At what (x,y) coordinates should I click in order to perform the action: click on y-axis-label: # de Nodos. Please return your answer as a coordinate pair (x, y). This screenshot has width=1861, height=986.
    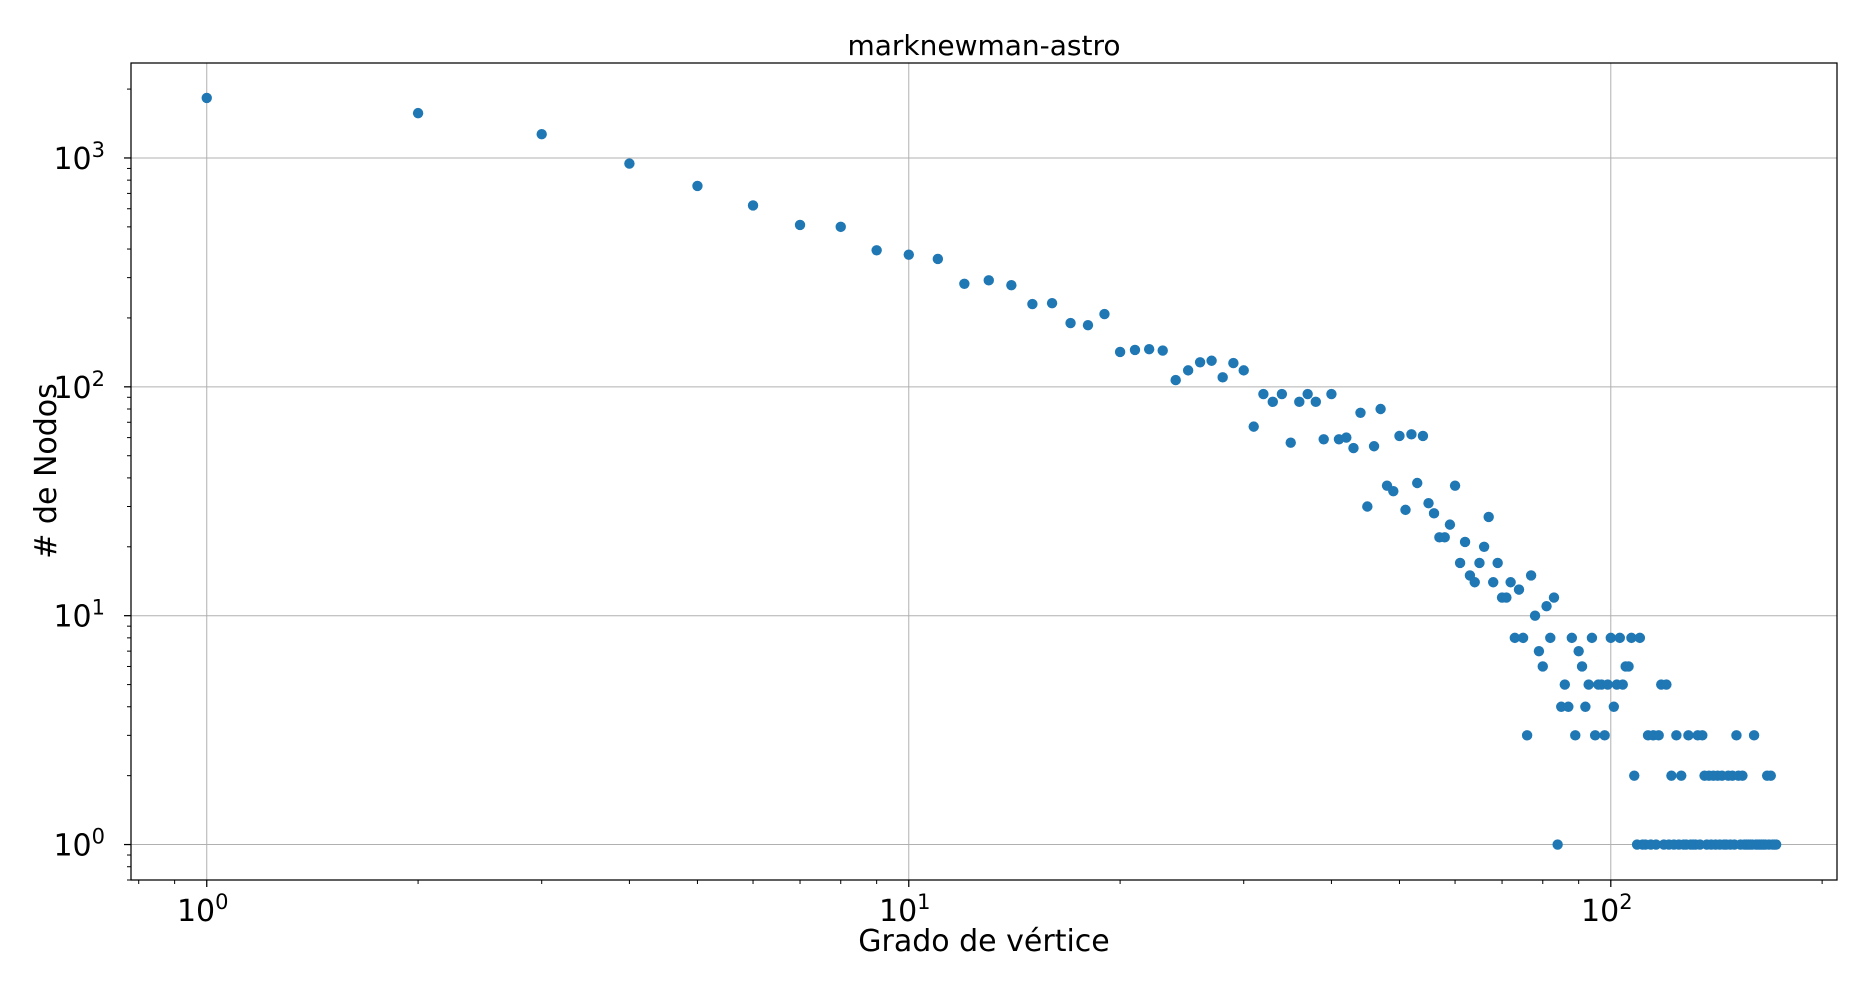
    Looking at the image, I should click on (46, 471).